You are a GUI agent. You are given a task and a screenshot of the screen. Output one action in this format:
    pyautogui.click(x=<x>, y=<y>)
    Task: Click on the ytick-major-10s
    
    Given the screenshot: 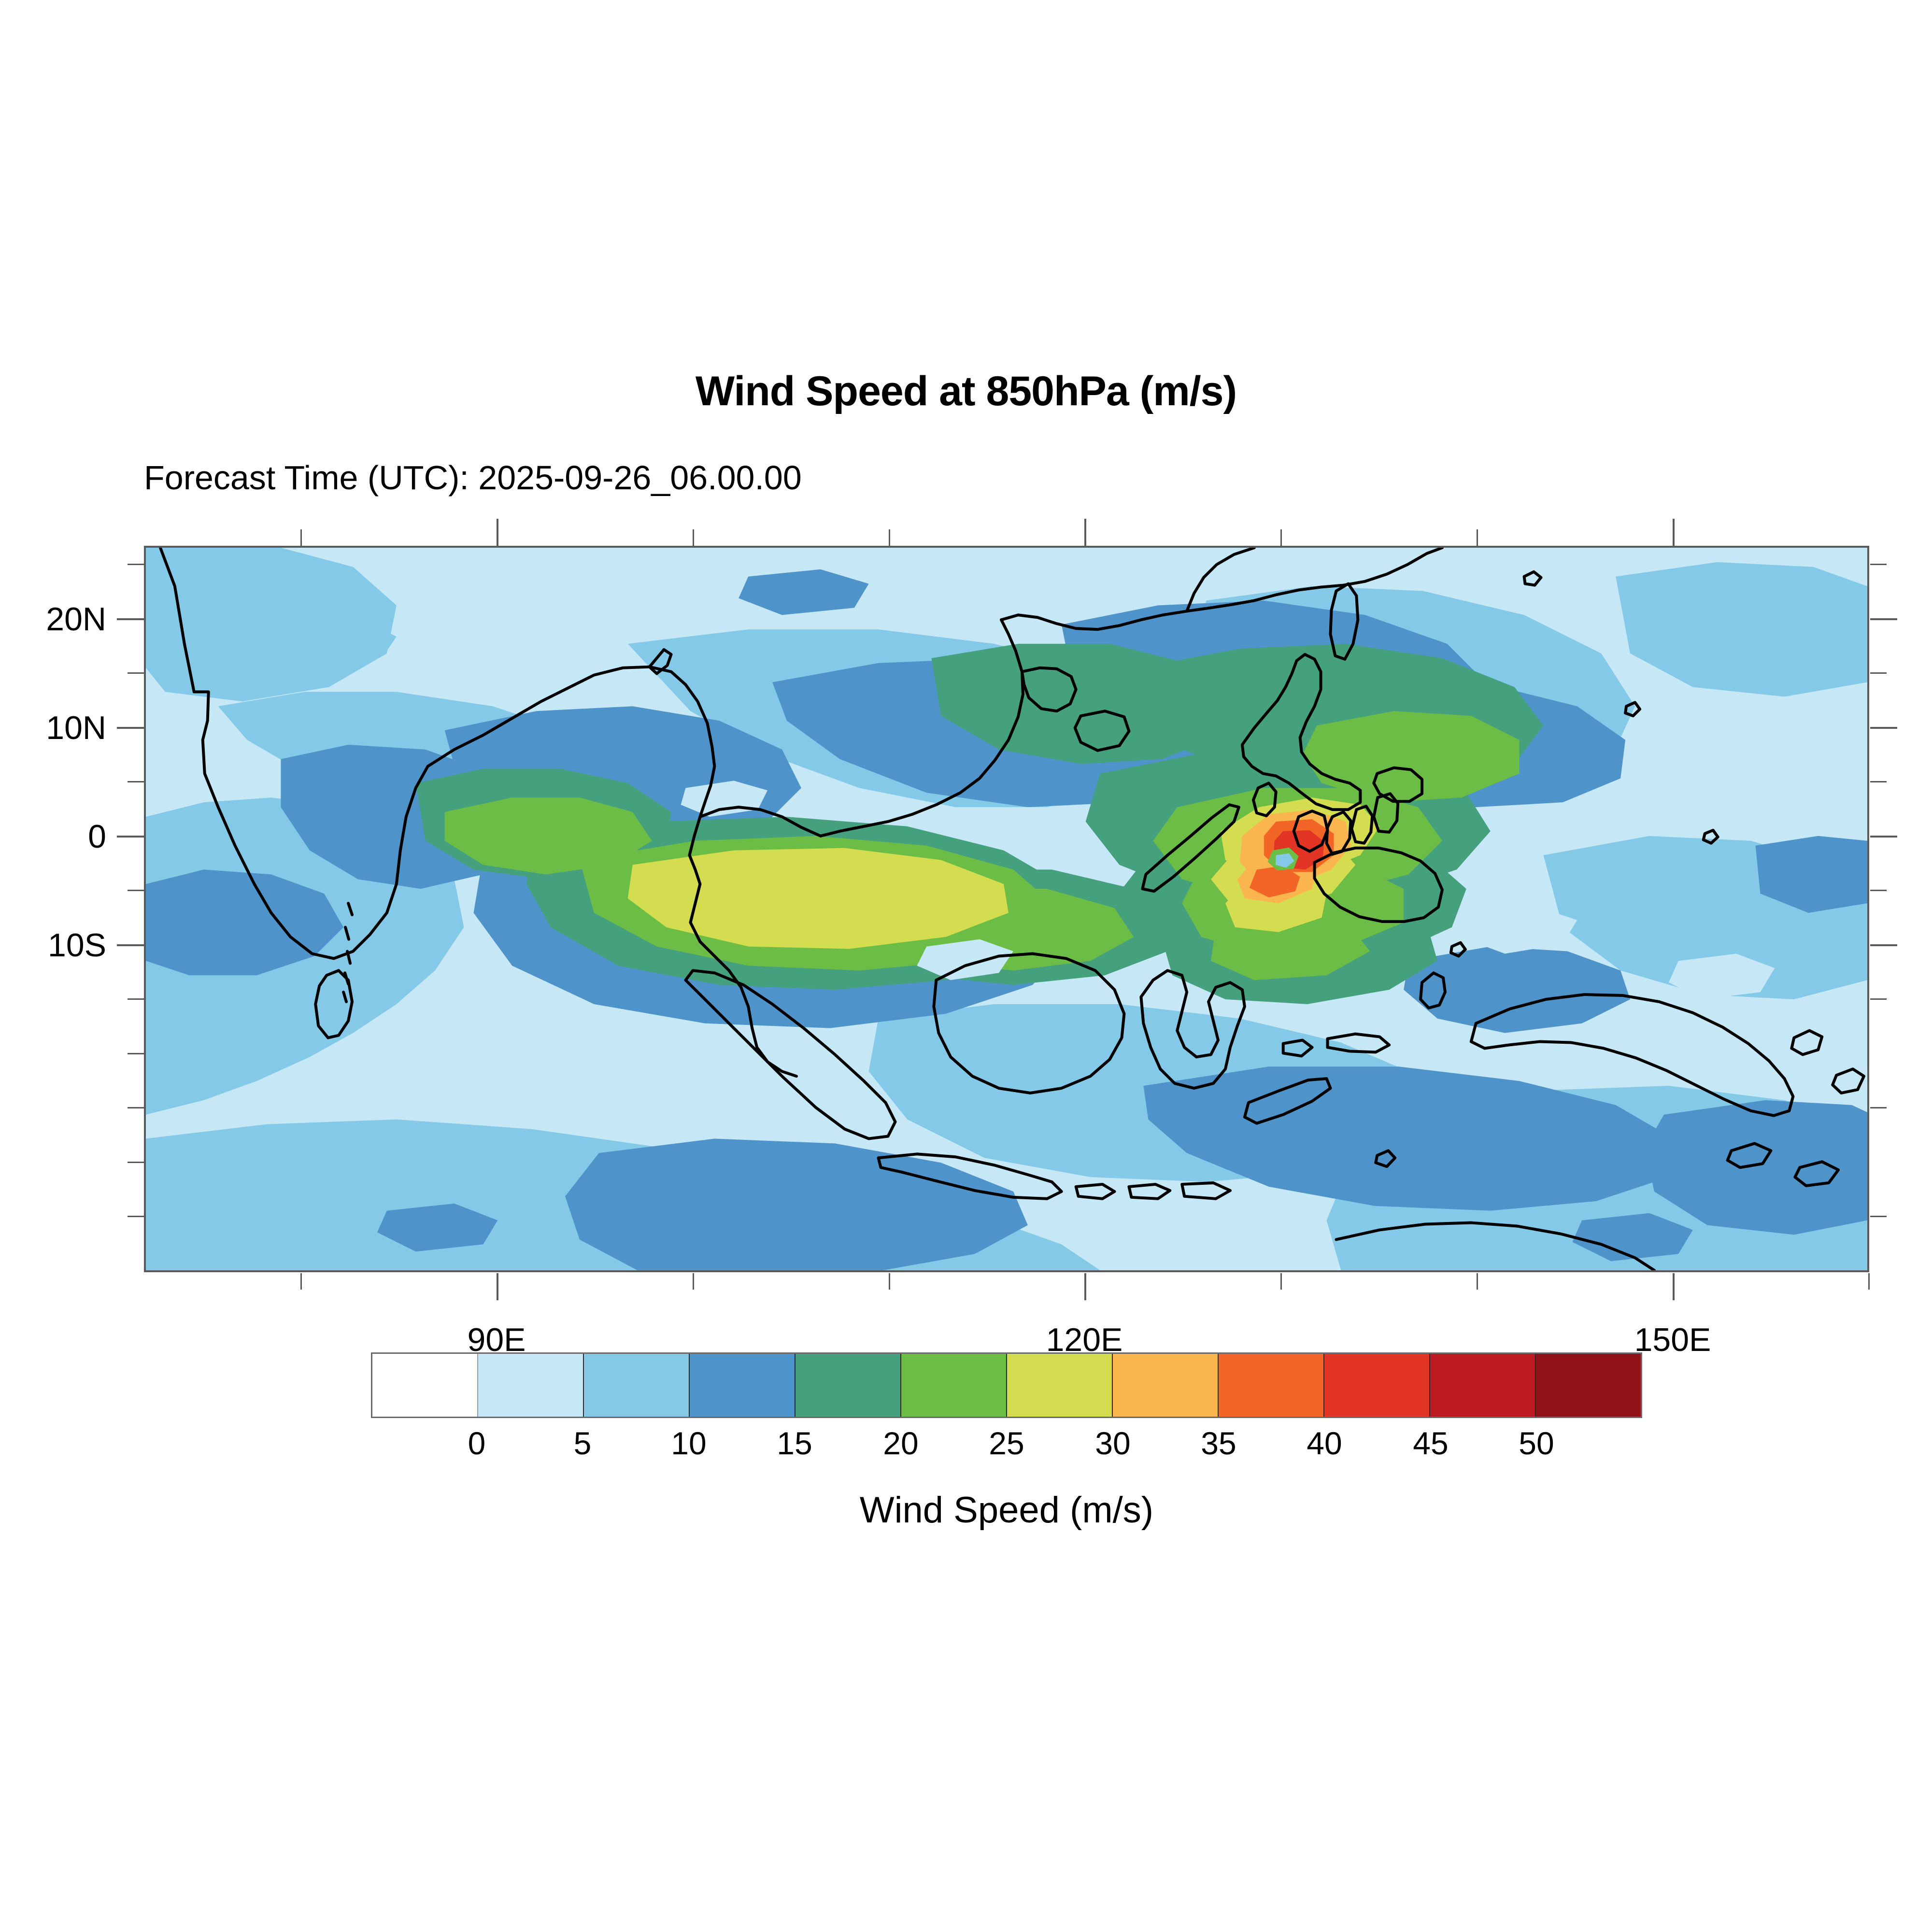 What is the action you would take?
    pyautogui.click(x=130, y=945)
    